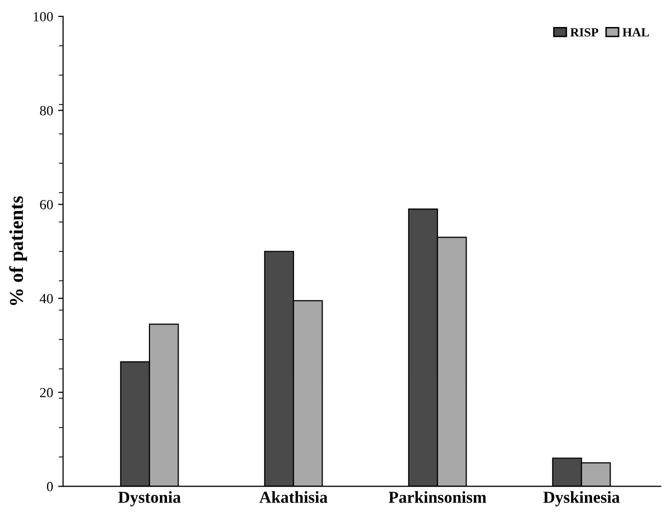 The image size is (664, 513). I want to click on y-tick-label: 100, so click(43, 17).